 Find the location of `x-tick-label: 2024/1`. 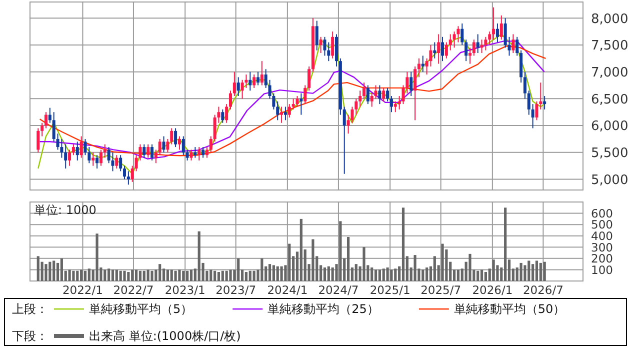

x-tick-label: 2024/1 is located at coordinates (287, 290).